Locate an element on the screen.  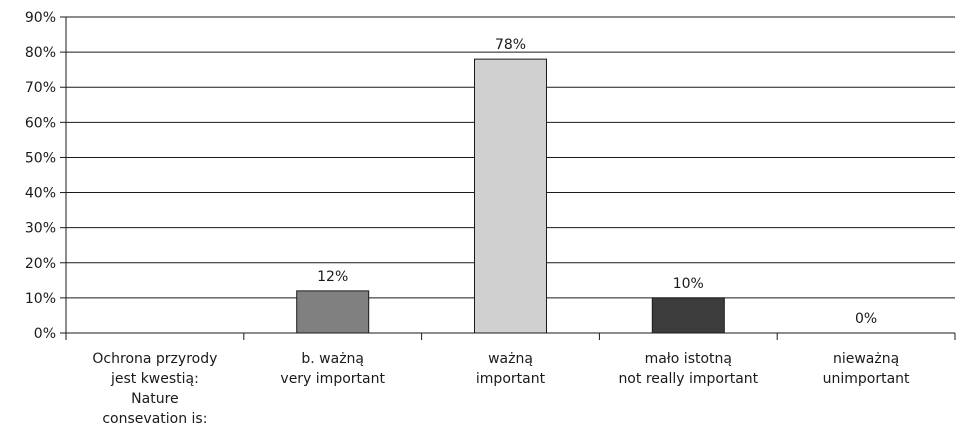
y-tick-label: 20% is located at coordinates (40, 264).